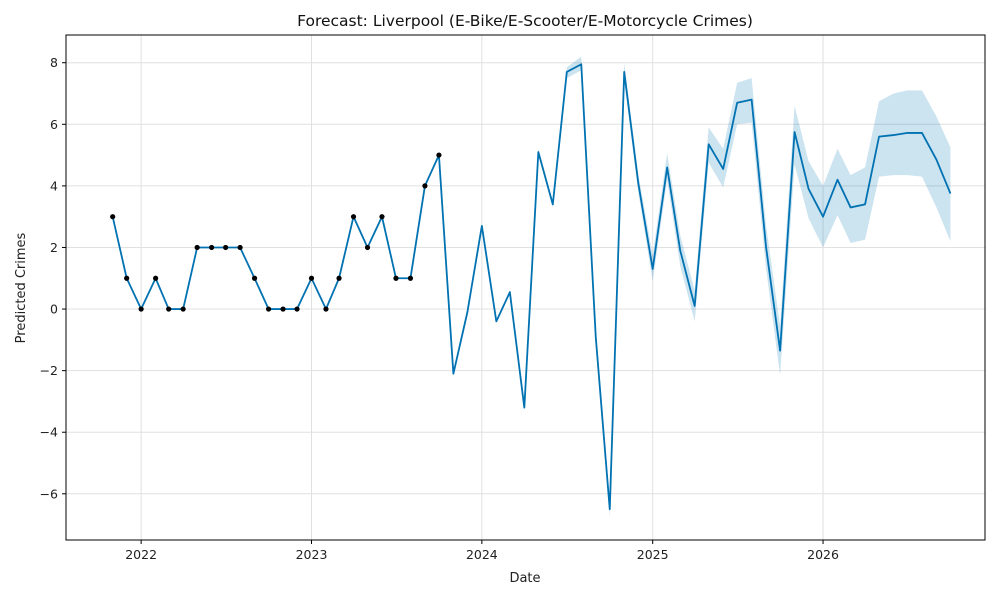 This screenshot has height=600, width=1000. I want to click on y-tick-label: 4, so click(54, 185).